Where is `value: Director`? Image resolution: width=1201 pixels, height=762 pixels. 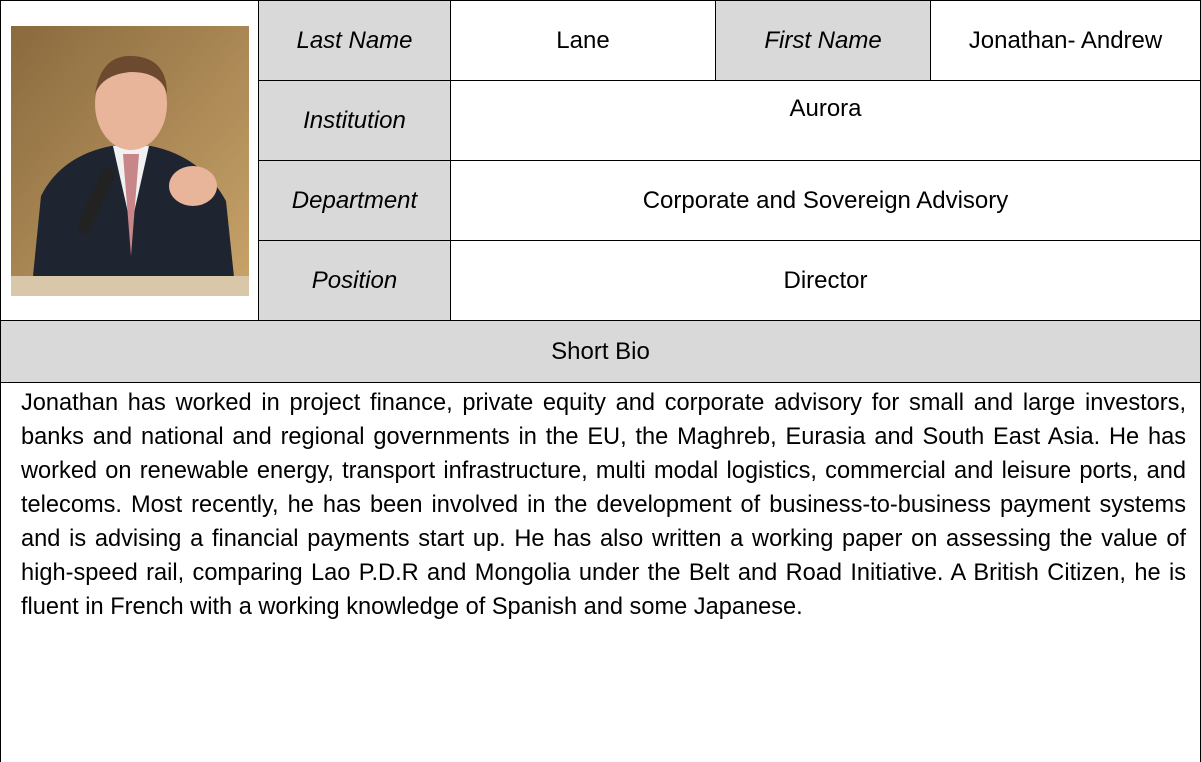 value: Director is located at coordinates (825, 280).